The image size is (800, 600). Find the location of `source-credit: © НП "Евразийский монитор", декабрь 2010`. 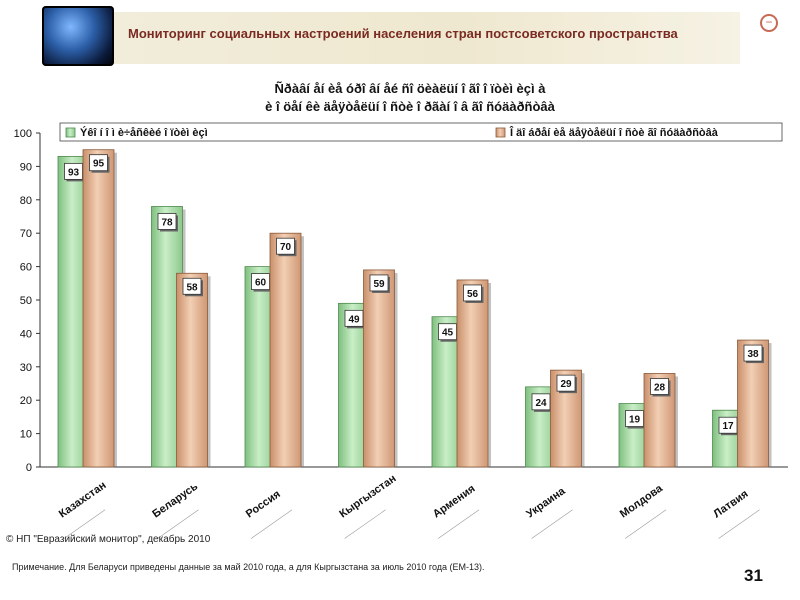

source-credit: © НП "Евразийский монитор", декабрь 2010 is located at coordinates (108, 539).